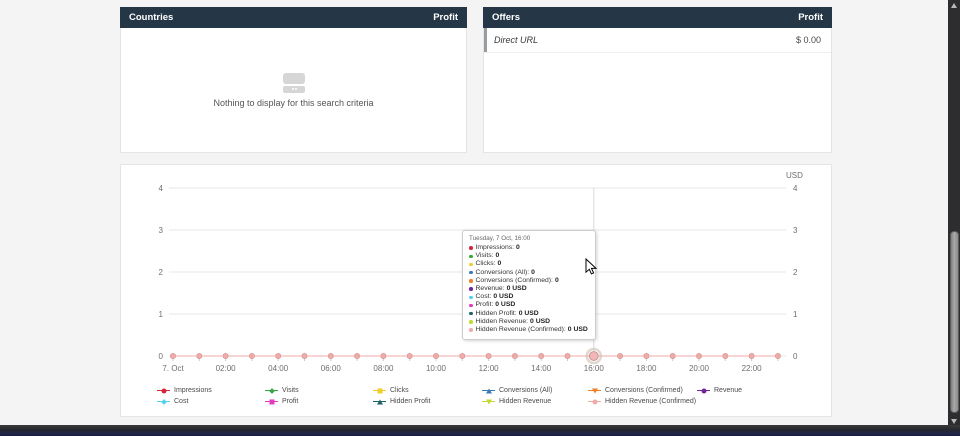 This screenshot has width=960, height=436. I want to click on svg-text: 22:00, so click(752, 368).